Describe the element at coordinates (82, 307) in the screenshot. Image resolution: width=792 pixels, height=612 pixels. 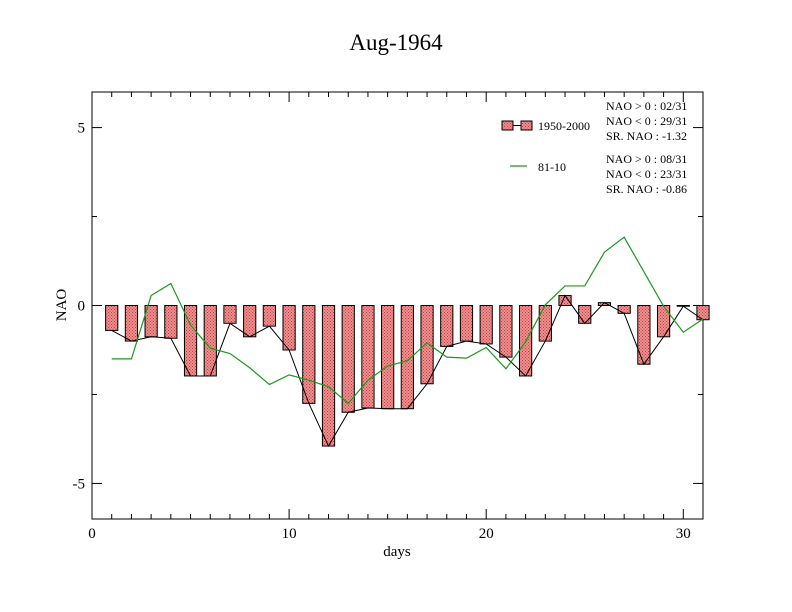
I see `y-tick-label-0: 0` at that location.